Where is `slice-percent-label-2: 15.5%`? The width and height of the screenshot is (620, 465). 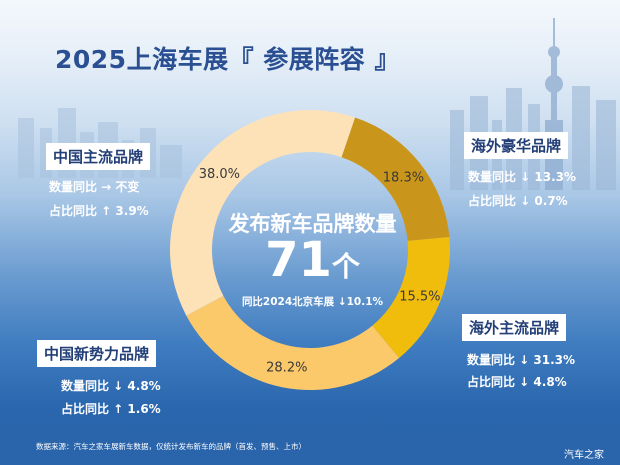
slice-percent-label-2: 15.5% is located at coordinates (419, 297).